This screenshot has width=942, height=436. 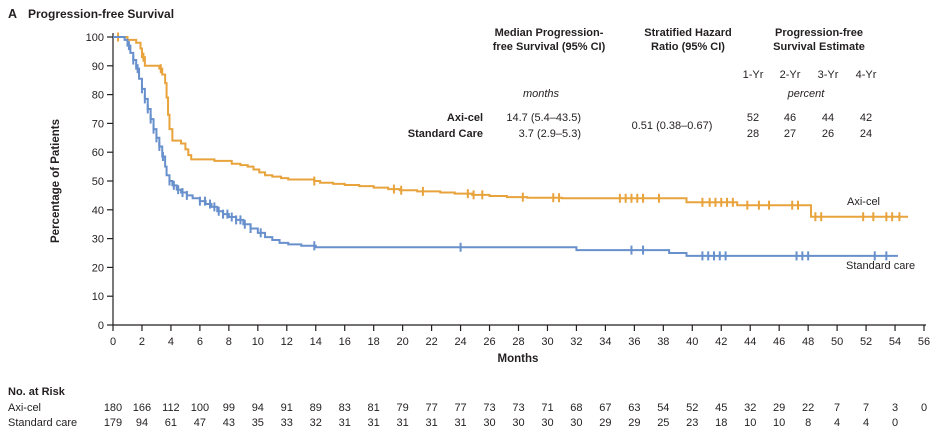 I want to click on x-tick-label: 4, so click(x=171, y=342).